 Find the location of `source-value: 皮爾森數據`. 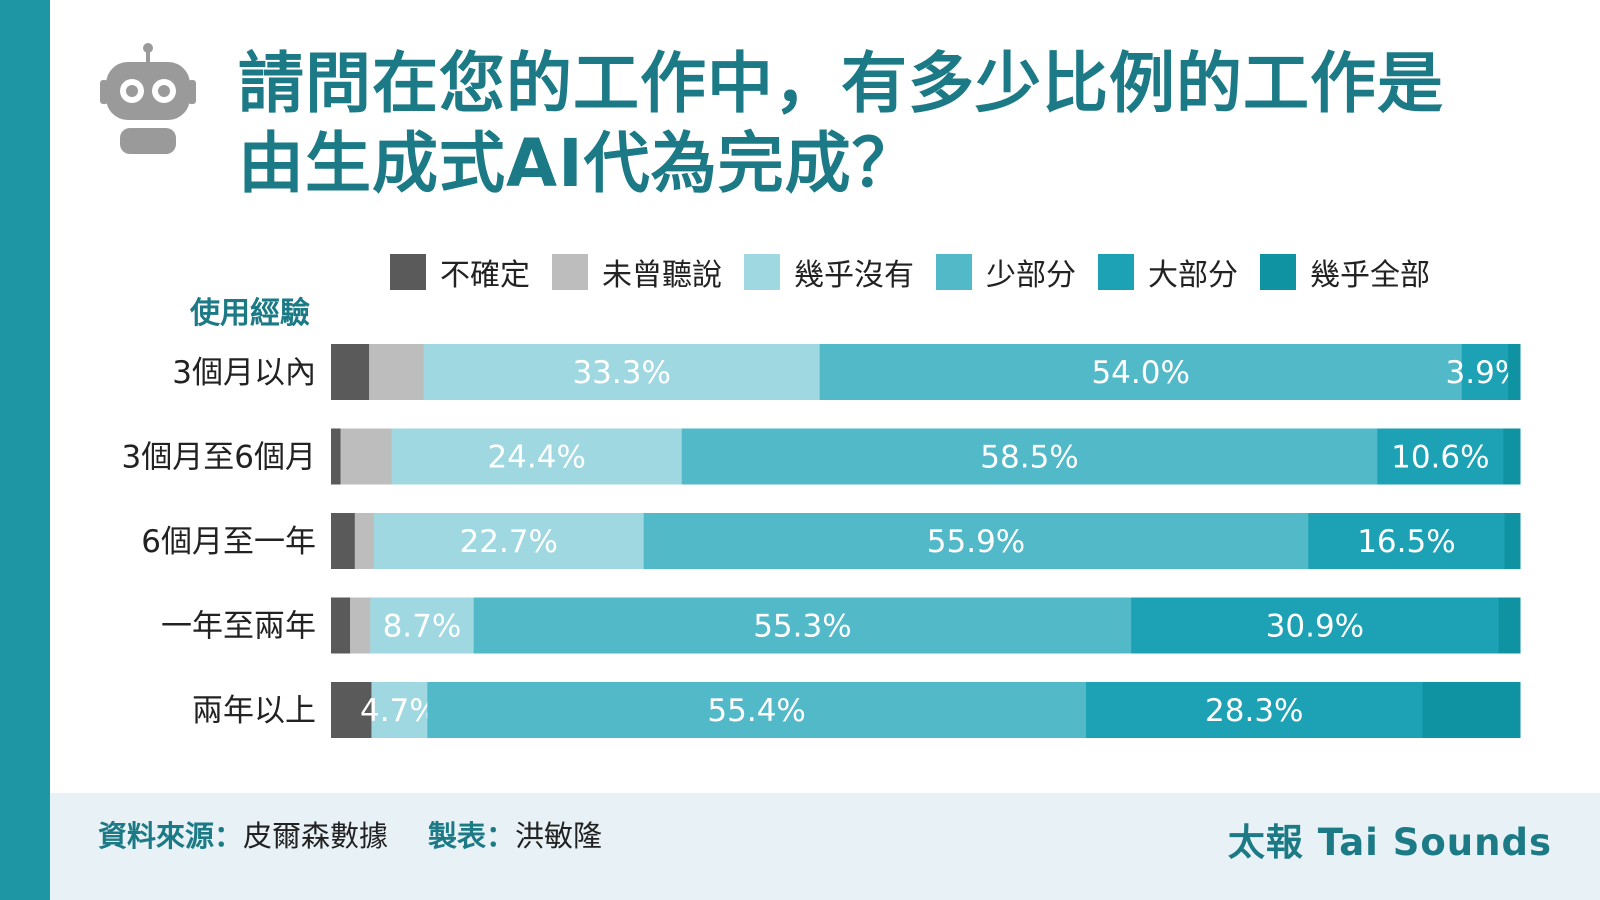

source-value: 皮爾森數據 is located at coordinates (316, 836).